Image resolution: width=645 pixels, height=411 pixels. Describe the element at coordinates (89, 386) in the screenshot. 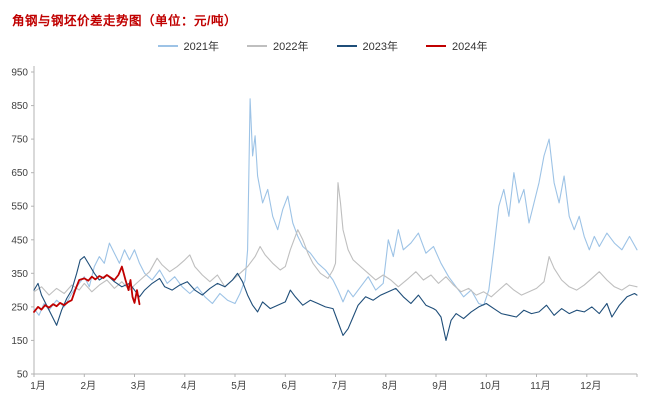

I see `svg-text: 2月` at that location.